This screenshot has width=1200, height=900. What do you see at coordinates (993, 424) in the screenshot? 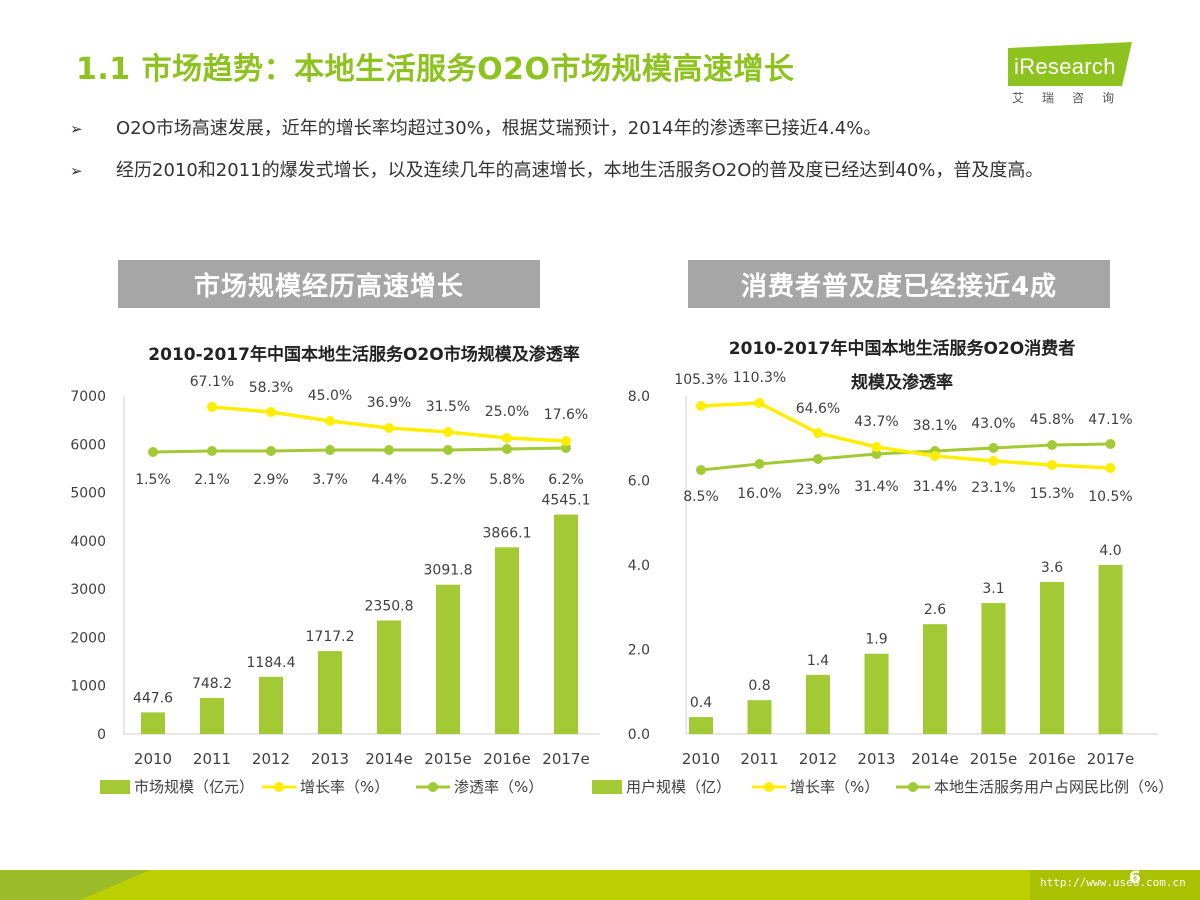
I see `growth-label: 43.0%` at bounding box center [993, 424].